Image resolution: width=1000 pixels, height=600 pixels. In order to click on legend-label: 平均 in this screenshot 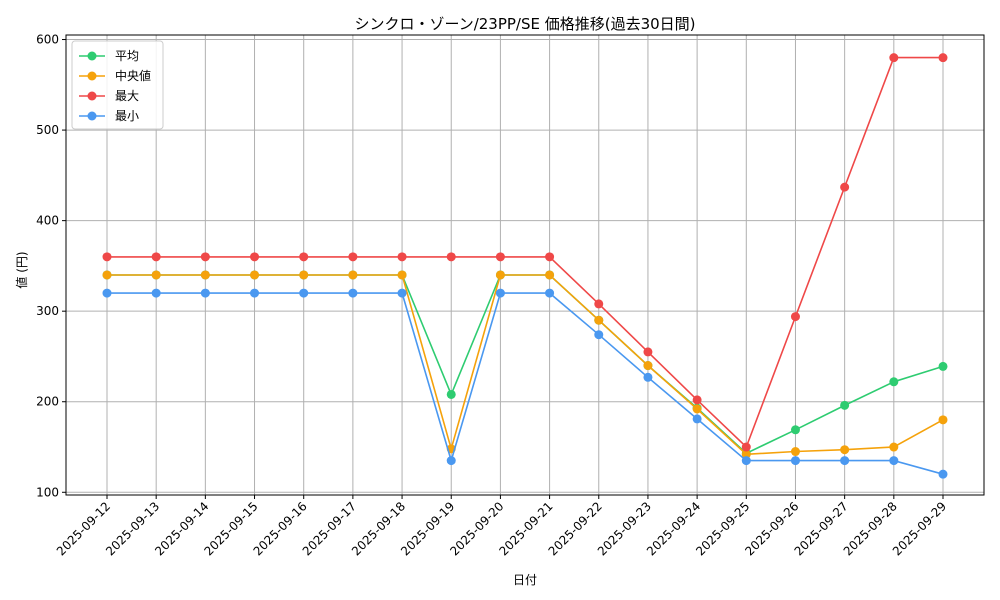, I will do `click(127, 56)`.